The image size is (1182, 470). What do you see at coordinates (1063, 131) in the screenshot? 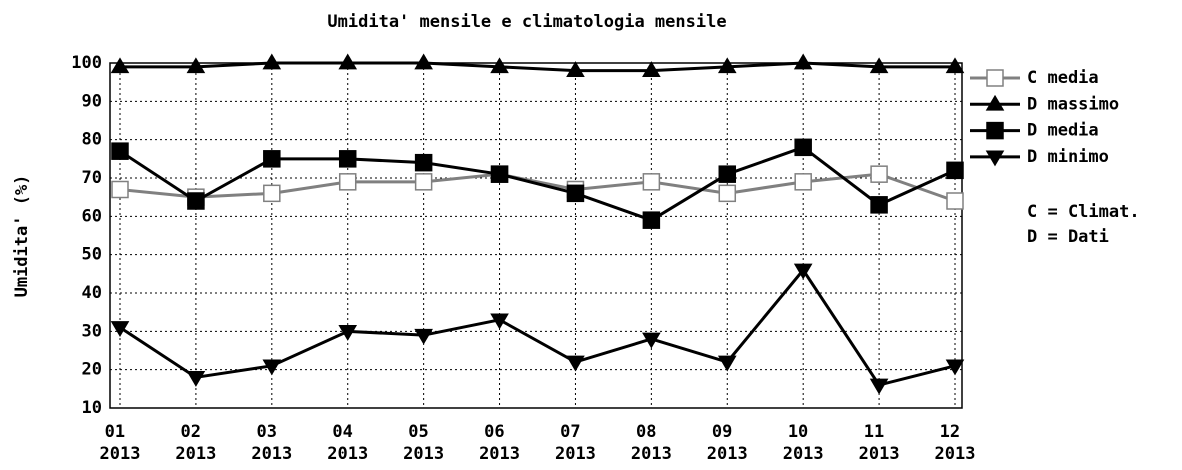
I see `legend-label: D media` at bounding box center [1063, 131].